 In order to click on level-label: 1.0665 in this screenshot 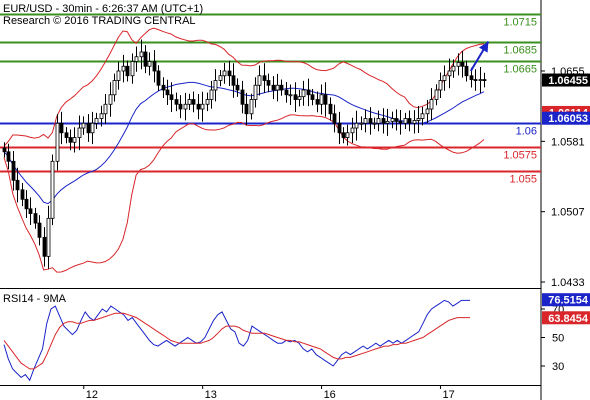, I will do `click(520, 70)`.